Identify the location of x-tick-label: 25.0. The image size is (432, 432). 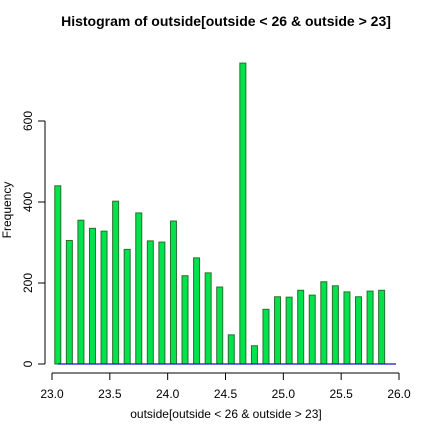
(284, 394).